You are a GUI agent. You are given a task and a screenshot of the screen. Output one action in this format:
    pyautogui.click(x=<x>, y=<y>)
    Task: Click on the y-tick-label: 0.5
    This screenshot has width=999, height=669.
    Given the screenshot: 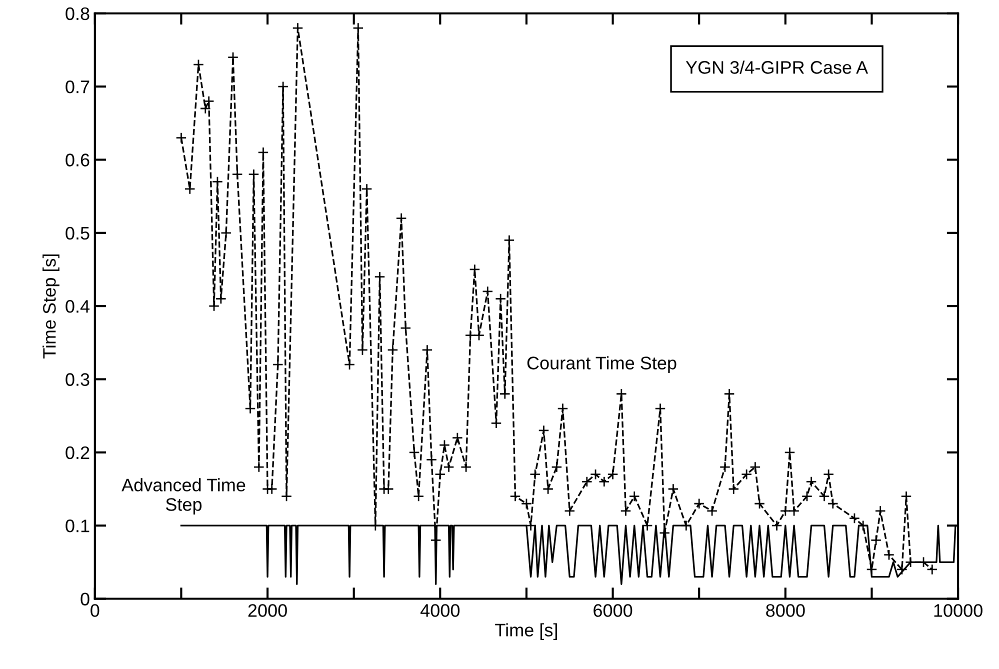 What is the action you would take?
    pyautogui.click(x=78, y=233)
    